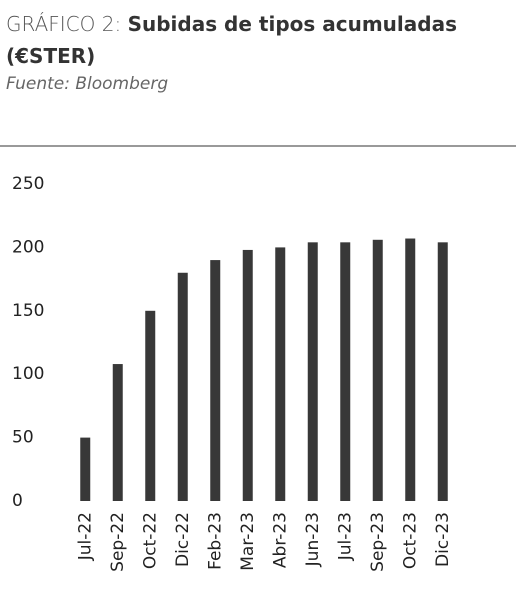 The width and height of the screenshot is (516, 602). What do you see at coordinates (28, 247) in the screenshot?
I see `y-tick-label: 200` at bounding box center [28, 247].